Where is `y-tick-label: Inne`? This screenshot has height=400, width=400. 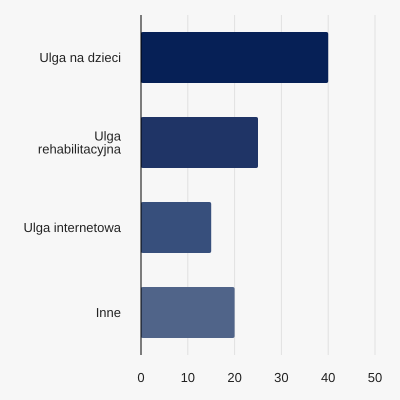
y-tick-label: Inne is located at coordinates (108, 312).